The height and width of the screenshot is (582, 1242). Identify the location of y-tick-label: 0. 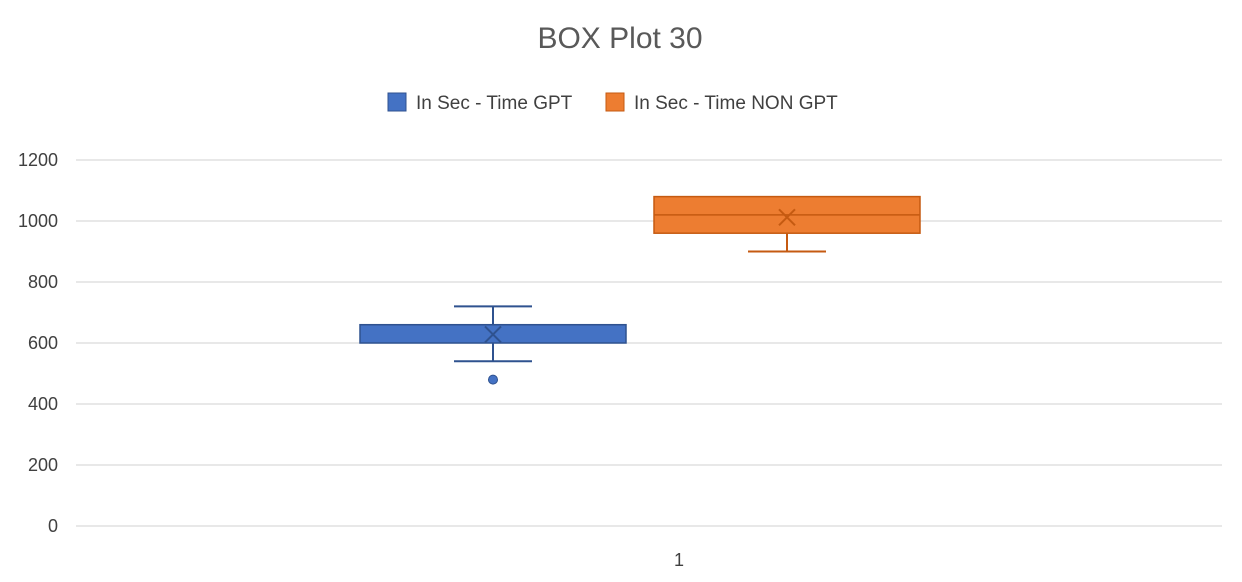
(53, 526).